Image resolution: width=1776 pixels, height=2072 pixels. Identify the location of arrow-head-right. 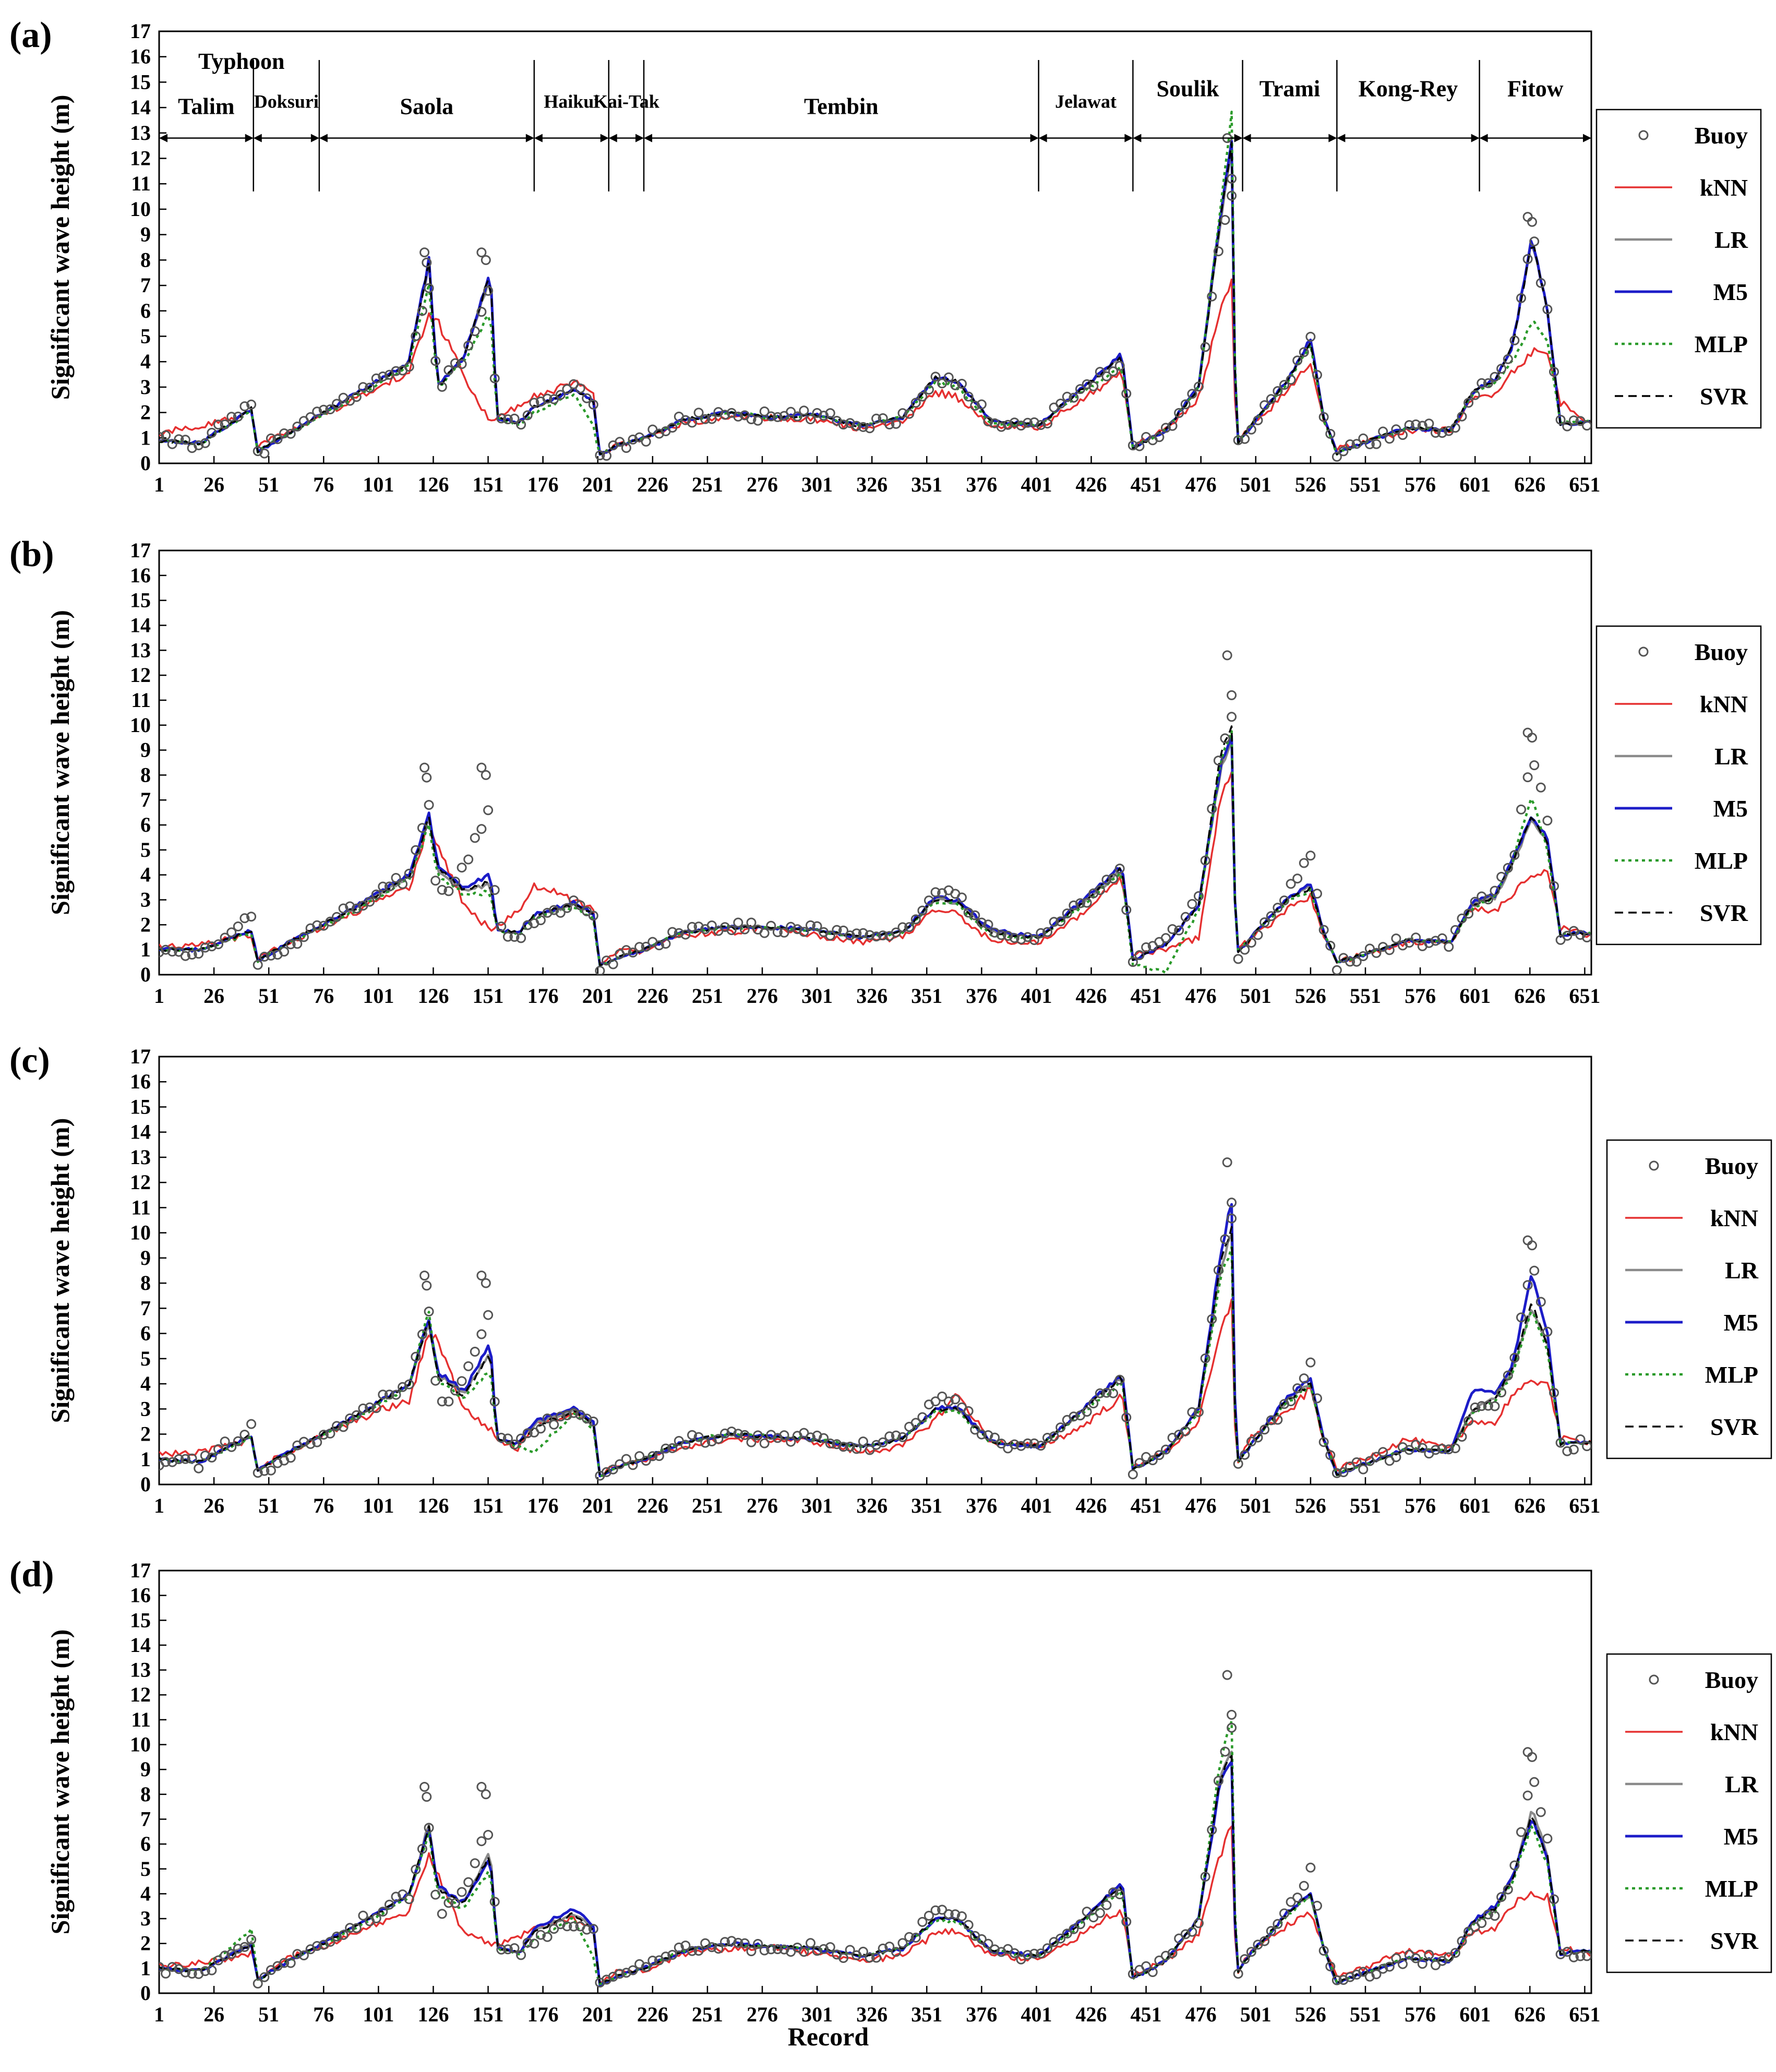
(1239, 138).